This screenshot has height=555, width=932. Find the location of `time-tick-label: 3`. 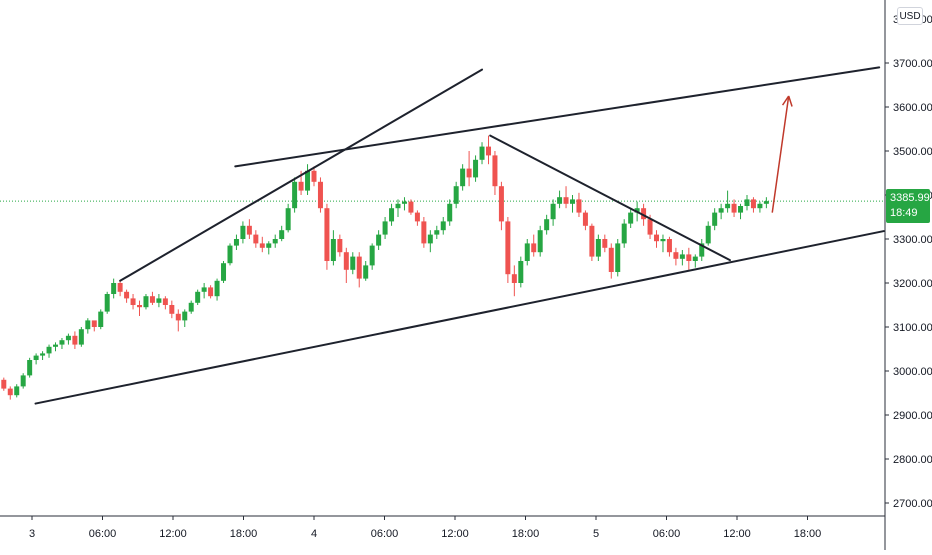

time-tick-label: 3 is located at coordinates (32, 534).